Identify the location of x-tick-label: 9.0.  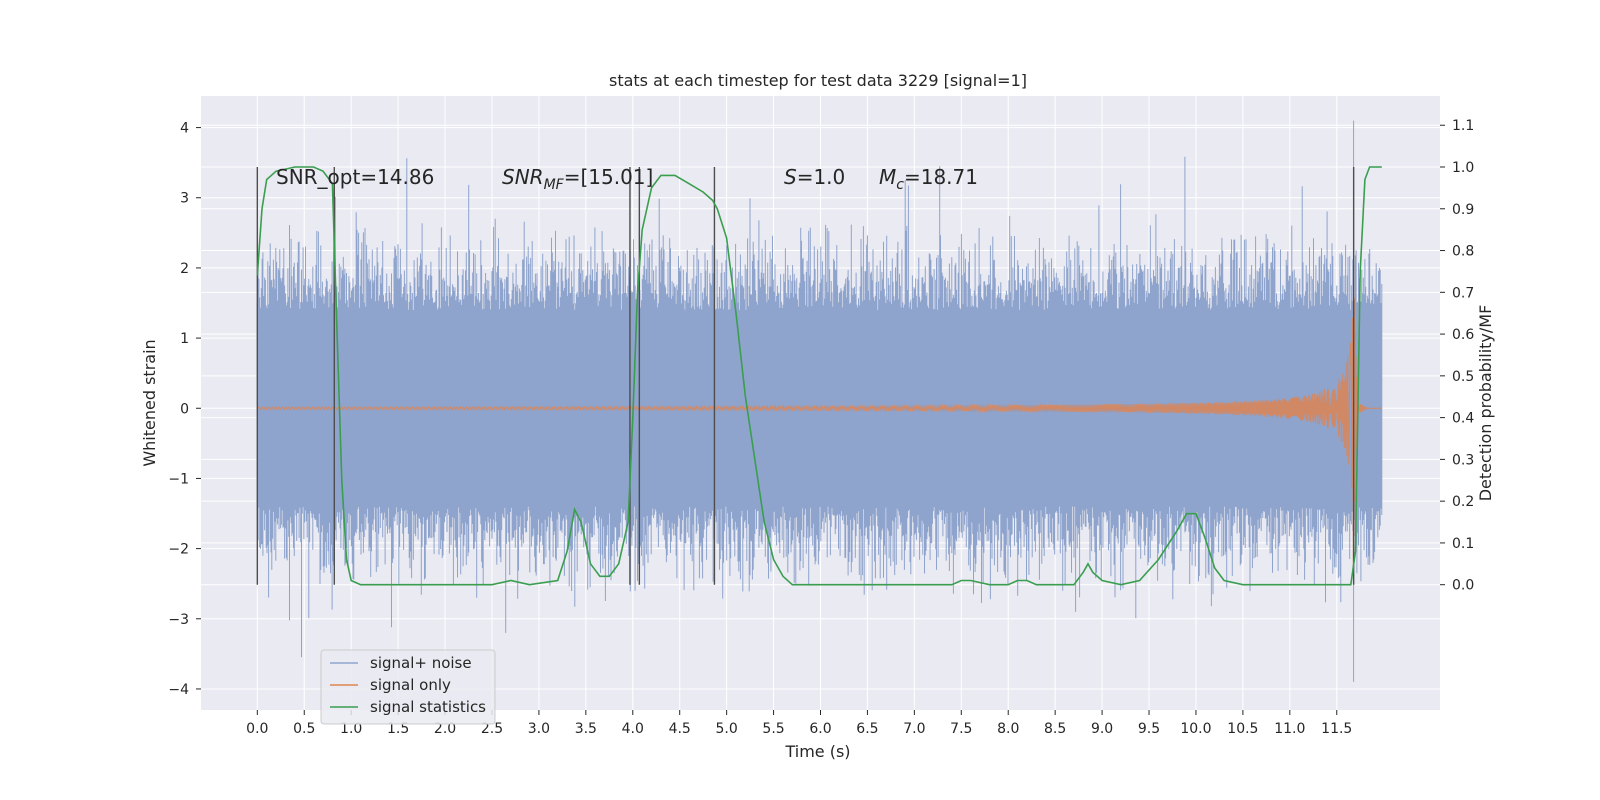
(1102, 729).